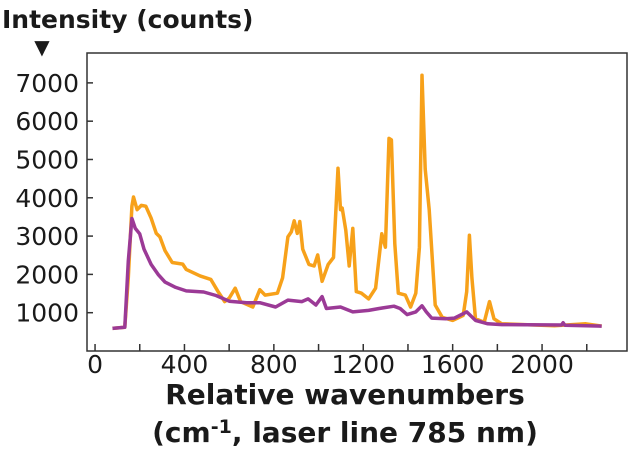  I want to click on x-axis-label: Relative wavenumbers, so click(345, 394).